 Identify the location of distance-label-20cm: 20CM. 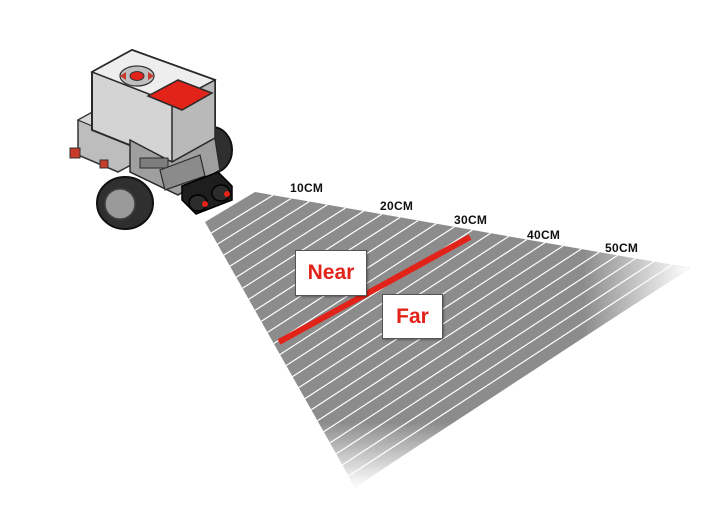
(397, 206).